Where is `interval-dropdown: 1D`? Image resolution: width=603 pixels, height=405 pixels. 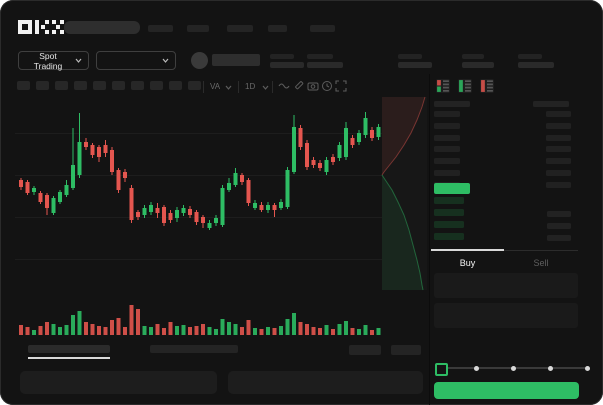
interval-dropdown: 1D is located at coordinates (250, 86).